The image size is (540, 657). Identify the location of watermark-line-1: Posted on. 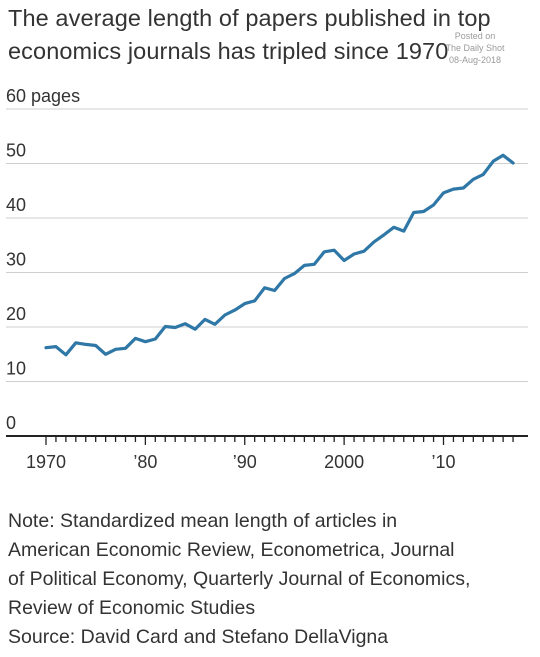
(475, 36).